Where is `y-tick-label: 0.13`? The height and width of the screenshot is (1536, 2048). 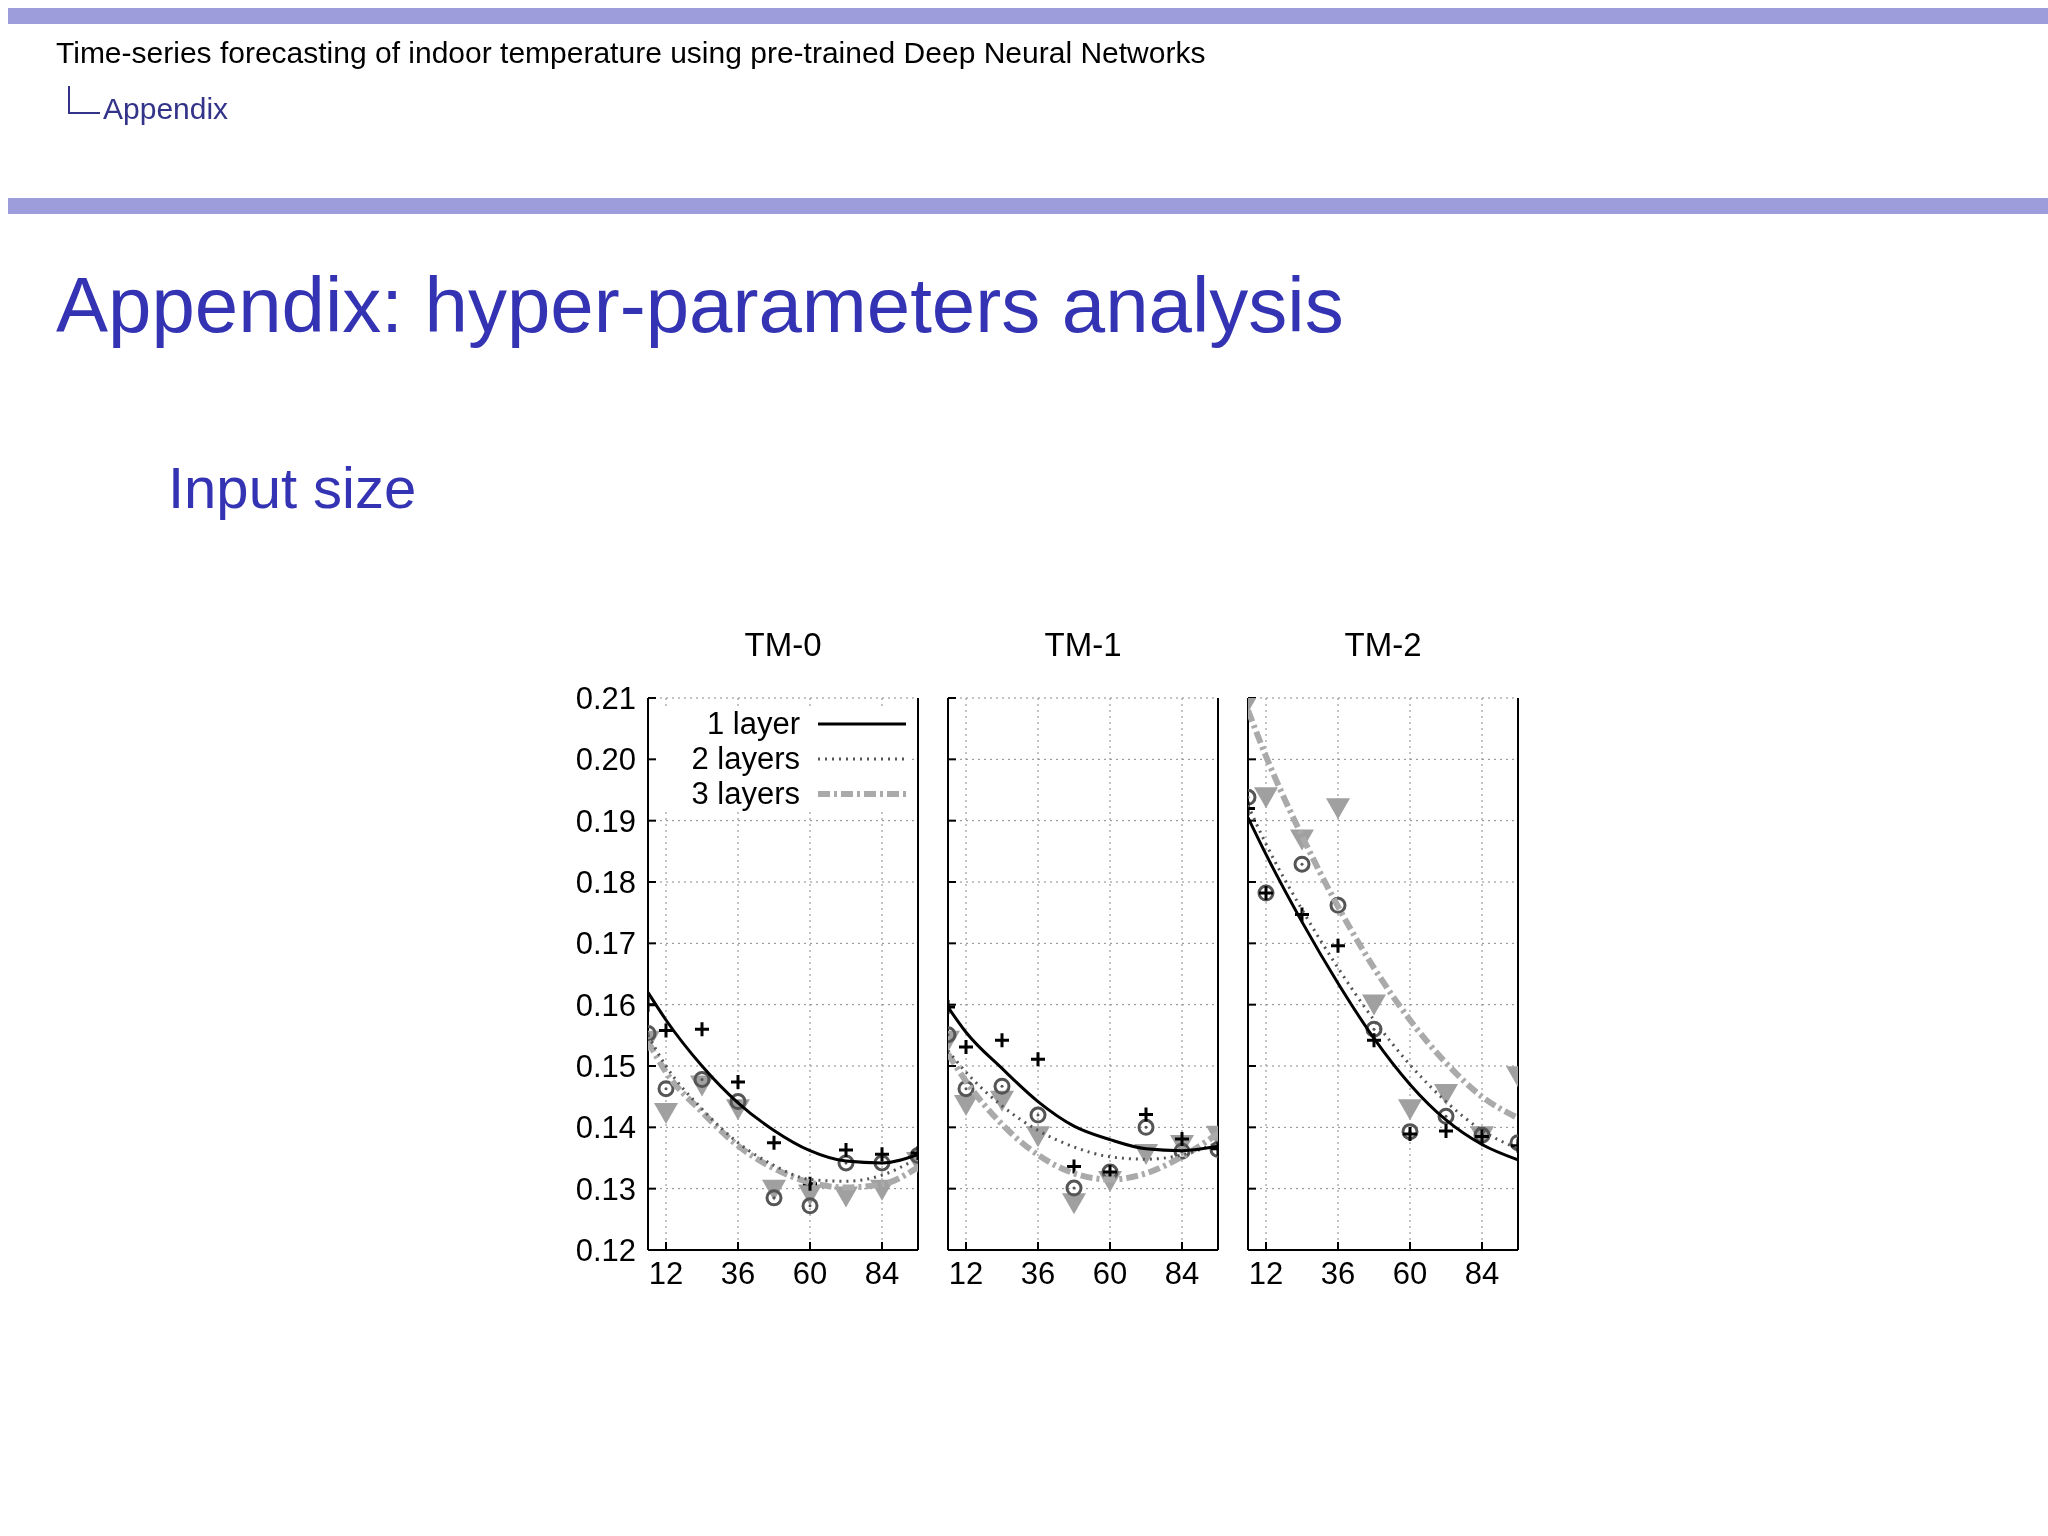
y-tick-label: 0.13 is located at coordinates (605, 1189).